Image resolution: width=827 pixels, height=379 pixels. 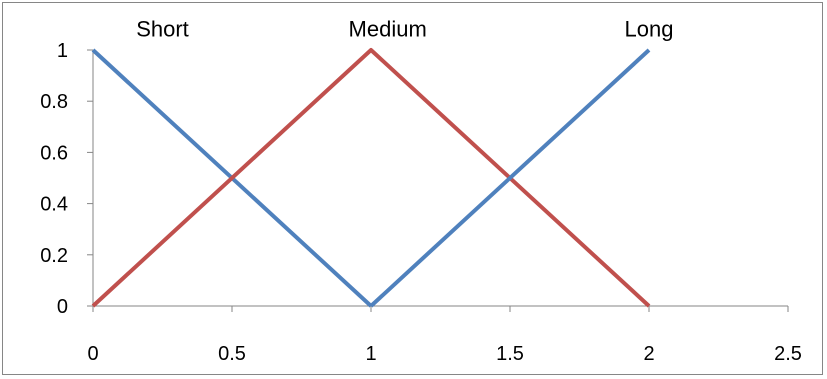 I want to click on y-tick-label: 0, so click(x=62, y=307).